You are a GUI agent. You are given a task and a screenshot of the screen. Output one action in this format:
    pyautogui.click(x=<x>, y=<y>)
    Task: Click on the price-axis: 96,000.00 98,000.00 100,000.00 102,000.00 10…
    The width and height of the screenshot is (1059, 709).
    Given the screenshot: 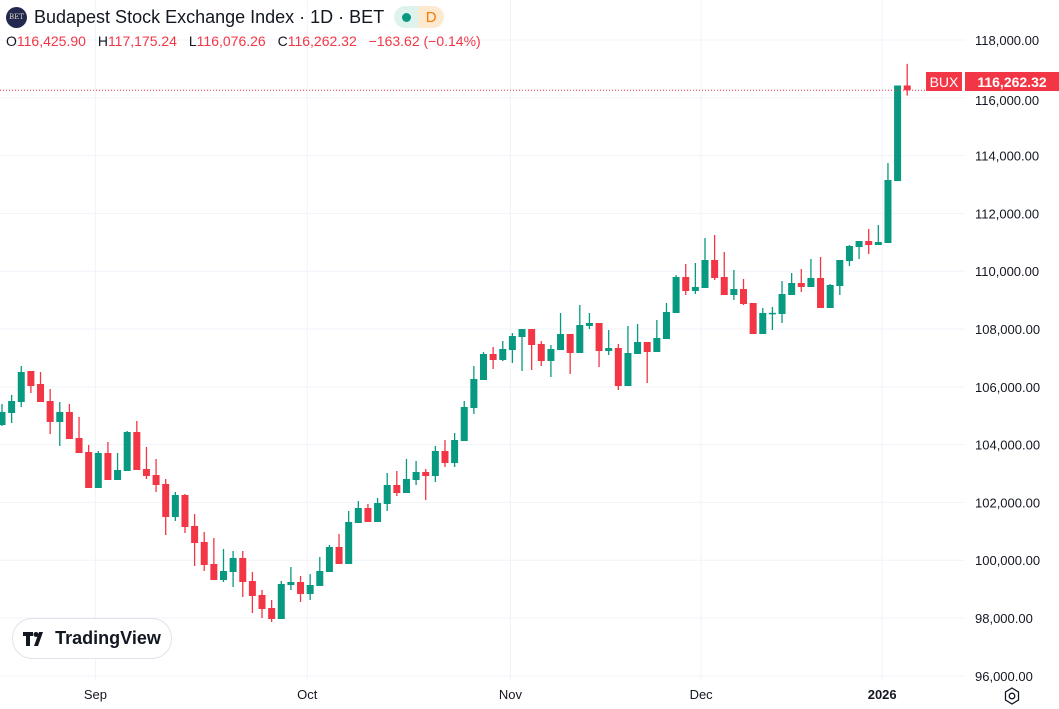 What is the action you would take?
    pyautogui.click(x=1007, y=358)
    